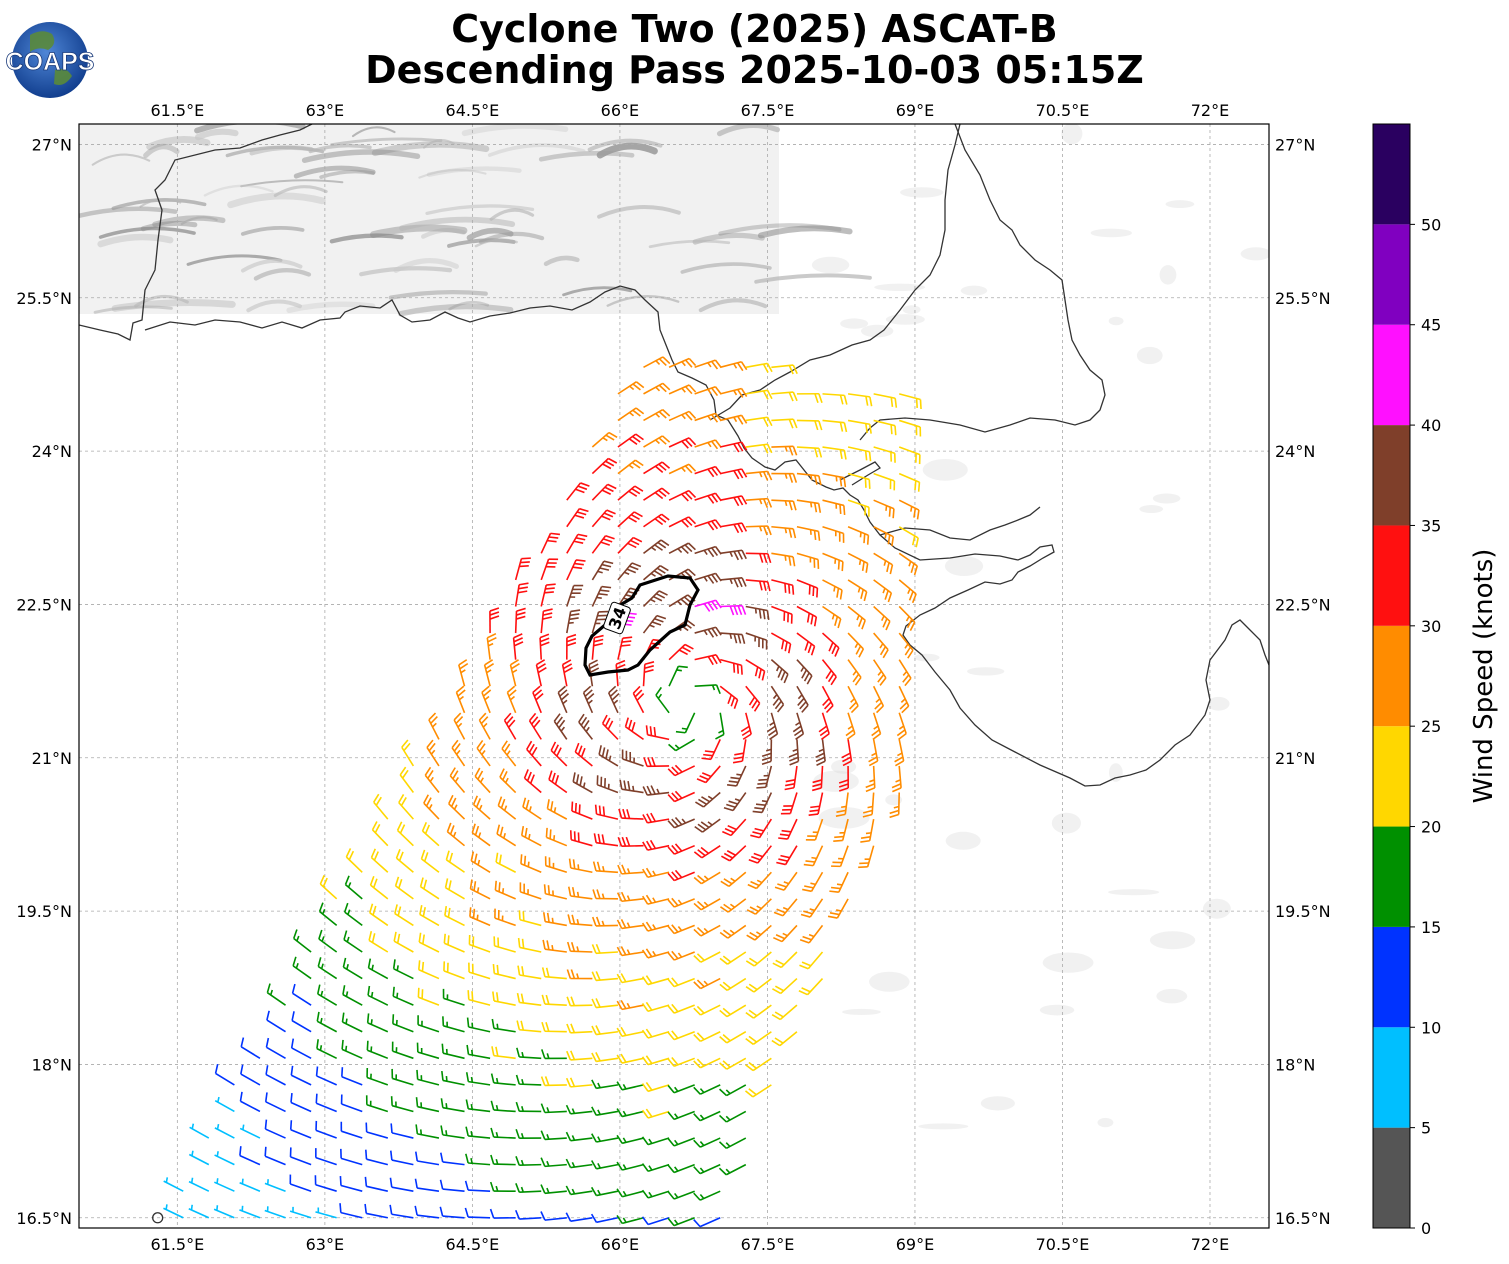 The width and height of the screenshot is (1509, 1264). Describe the element at coordinates (52, 451) in the screenshot. I see `lat-tick-label-left: 24°N` at that location.